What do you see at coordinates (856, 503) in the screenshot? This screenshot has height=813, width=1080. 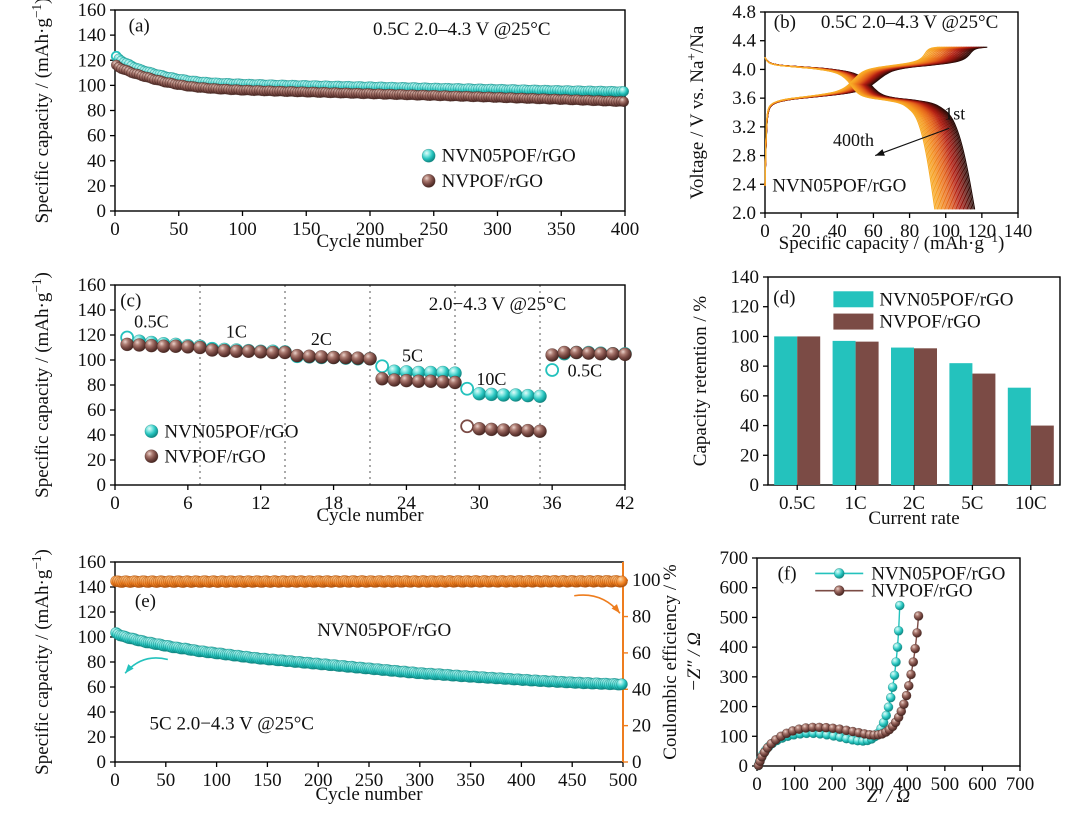 I see `x-tick-label: 1C` at bounding box center [856, 503].